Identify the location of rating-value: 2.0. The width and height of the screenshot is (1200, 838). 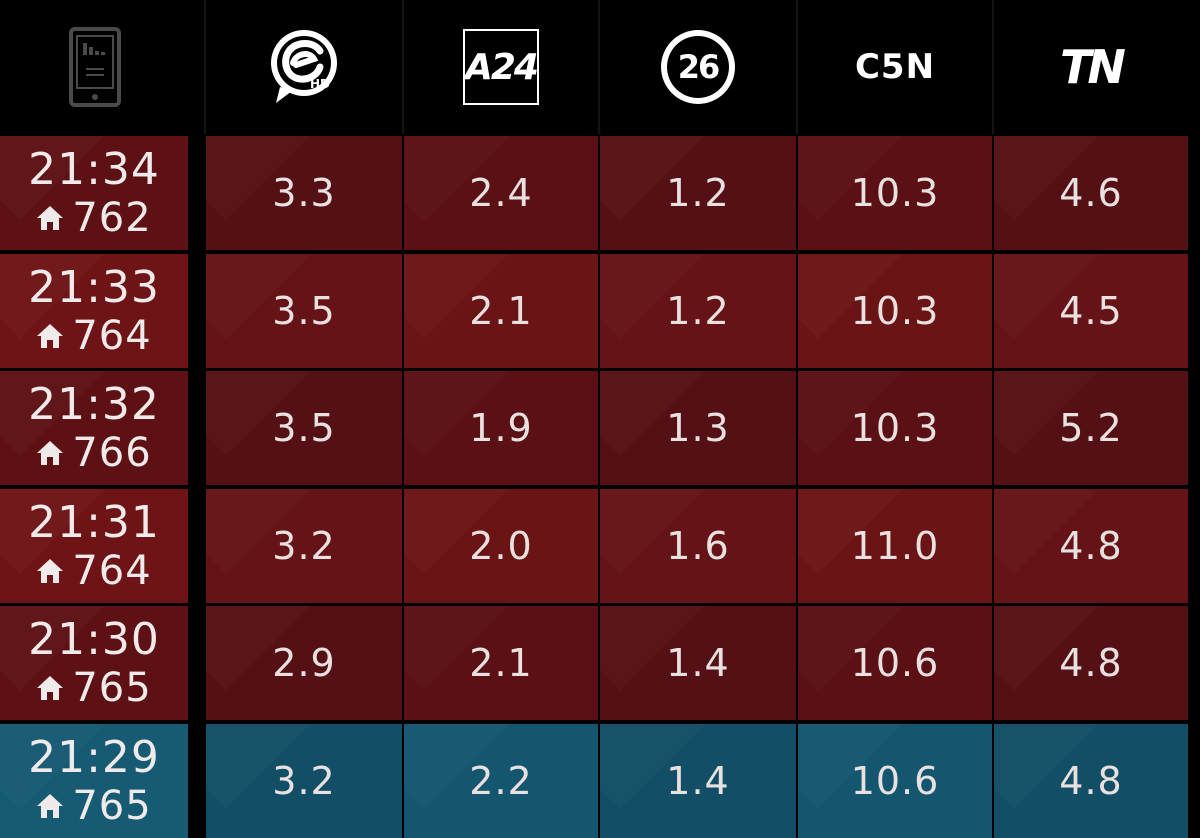
(501, 545).